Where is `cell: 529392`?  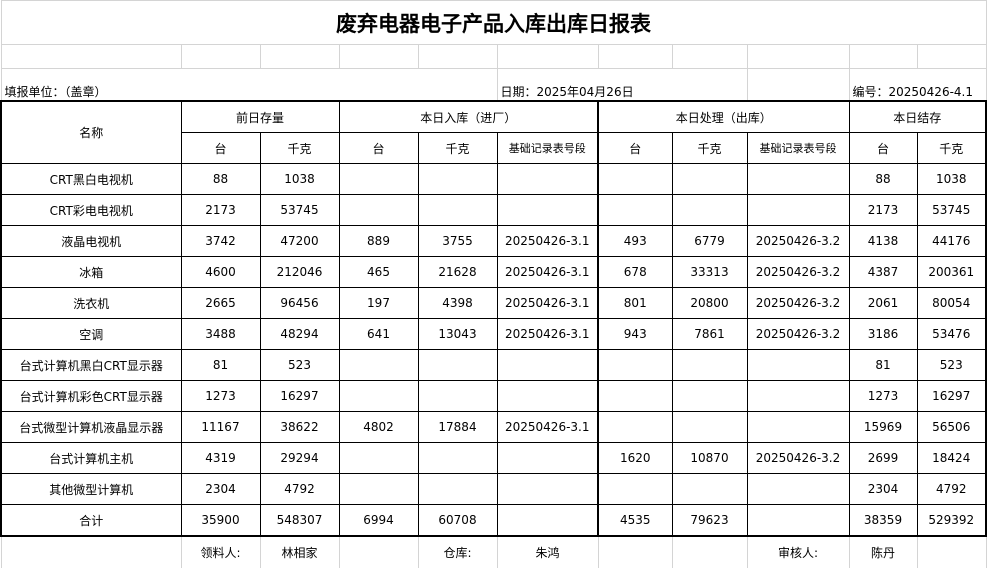
cell: 529392 is located at coordinates (951, 520).